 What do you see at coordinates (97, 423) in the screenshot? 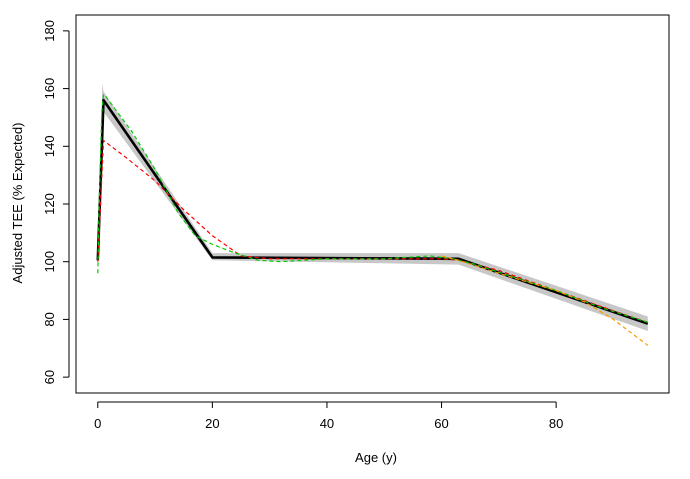
I see `x-tick-label: 0` at bounding box center [97, 423].